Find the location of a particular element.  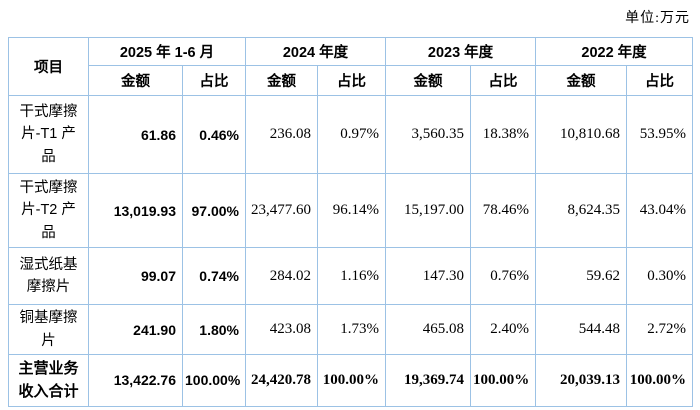

unit-label: 单位:万元 is located at coordinates (657, 18).